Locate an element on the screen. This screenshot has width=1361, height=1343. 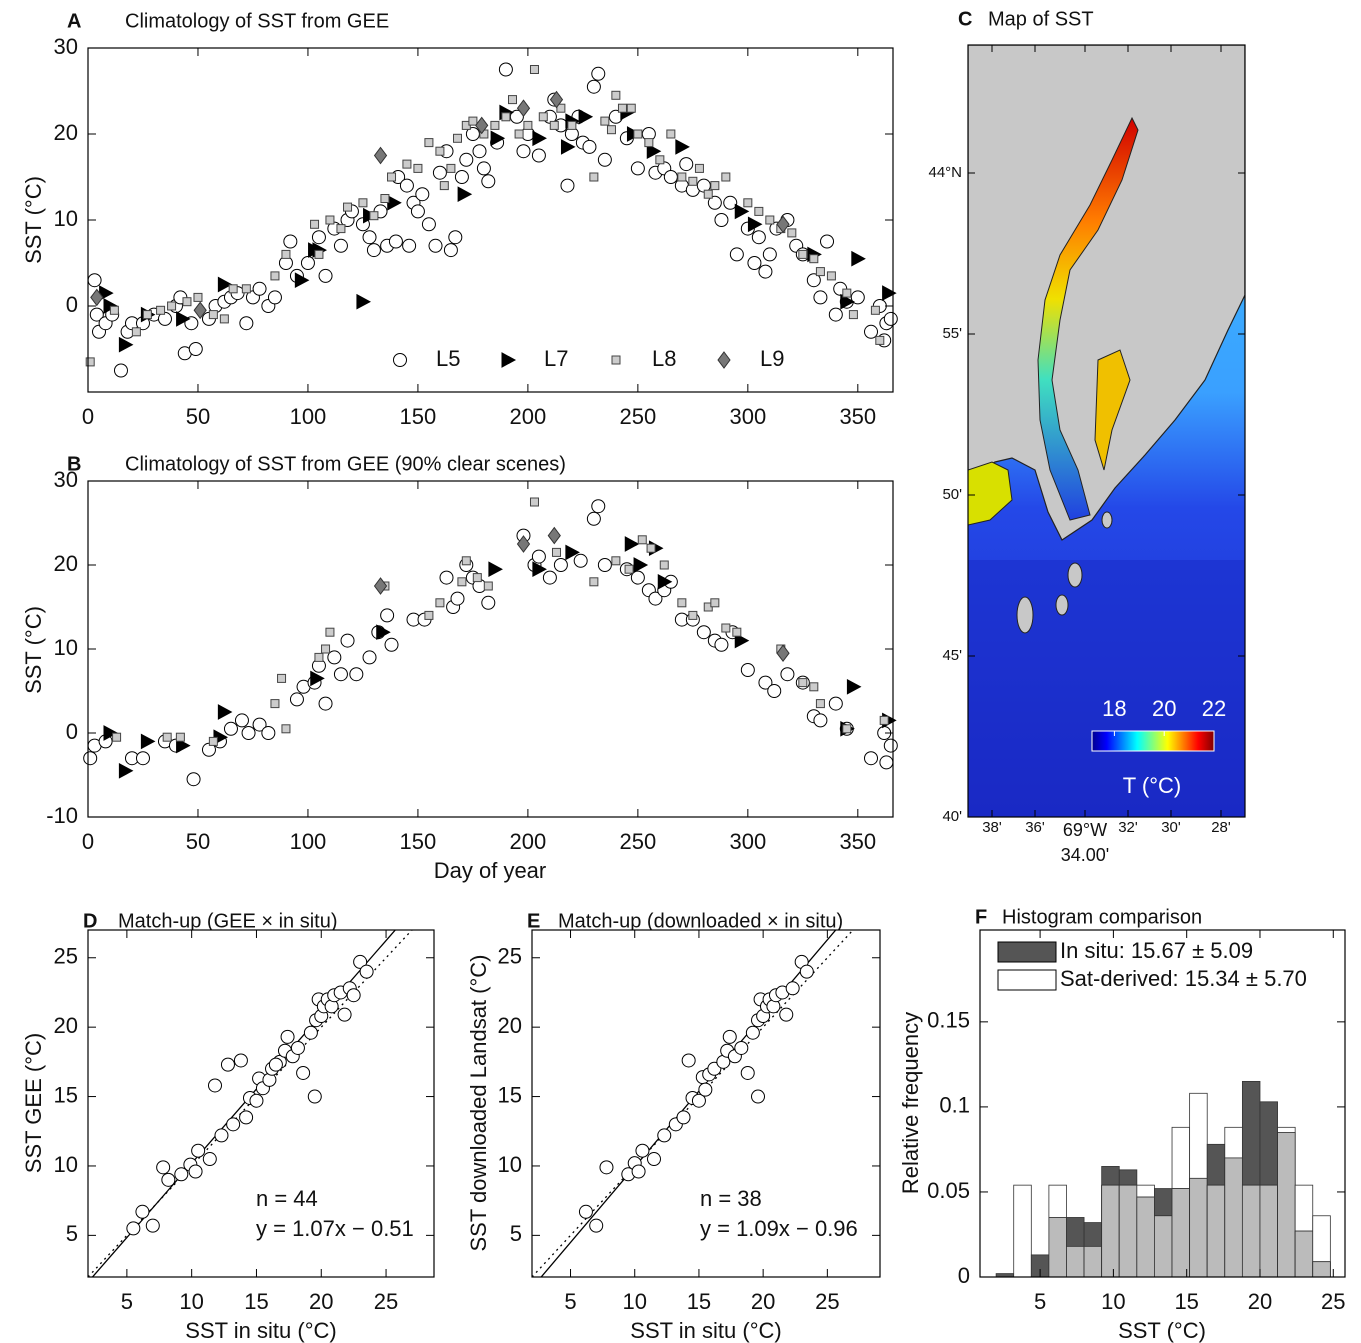
y-axis-label: SST (°C) is located at coordinates (33, 650).